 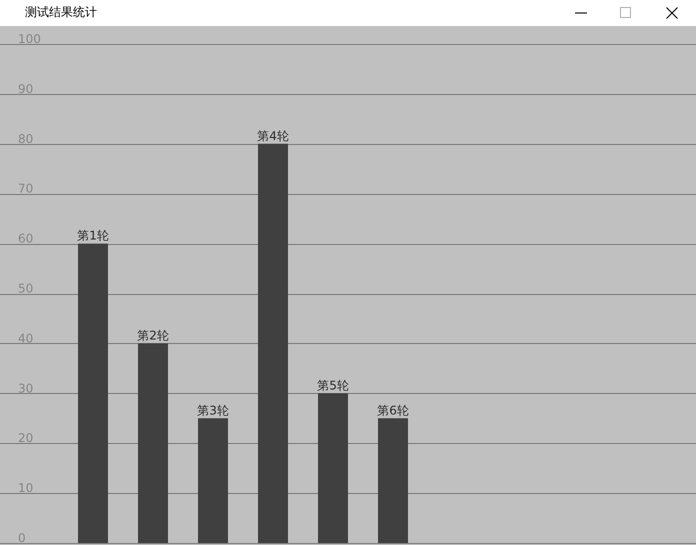 What do you see at coordinates (26, 239) in the screenshot?
I see `y-tick-label: 60` at bounding box center [26, 239].